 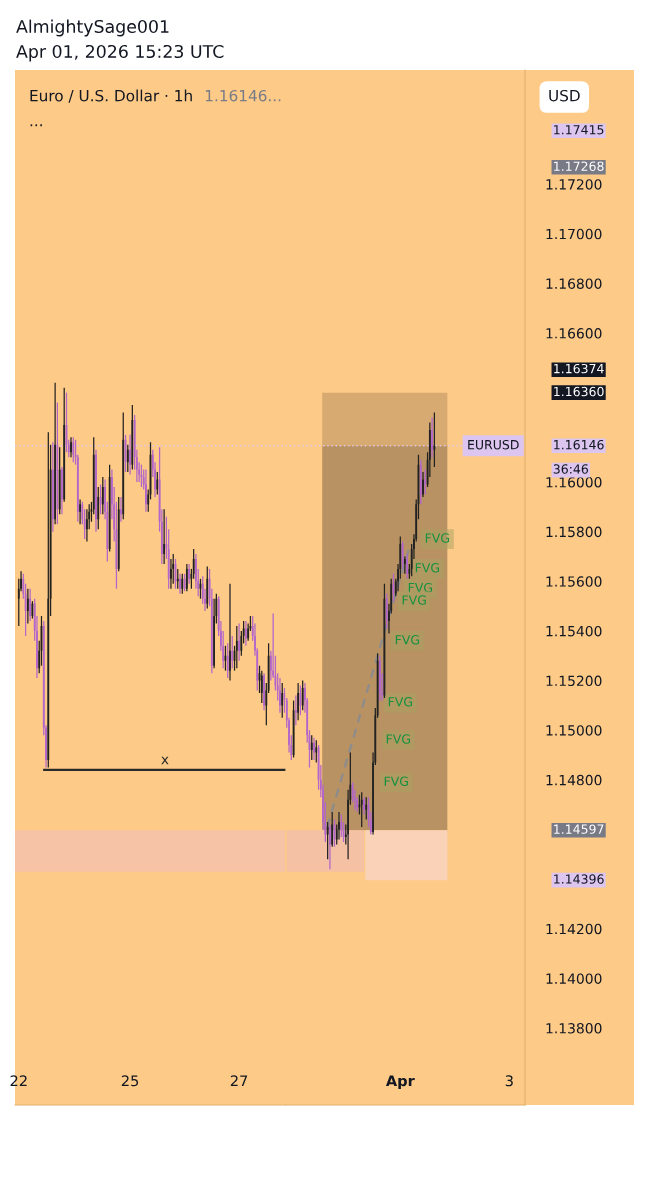 I want to click on x-tick-label: 22, so click(x=18, y=1081).